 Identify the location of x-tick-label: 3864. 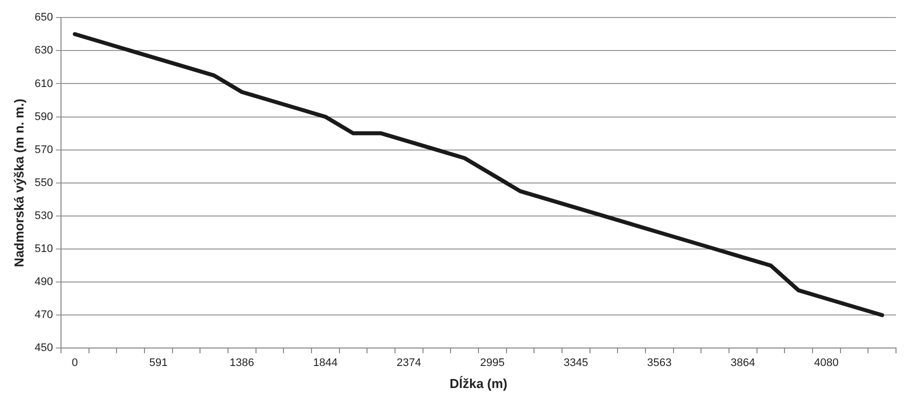
(743, 362).